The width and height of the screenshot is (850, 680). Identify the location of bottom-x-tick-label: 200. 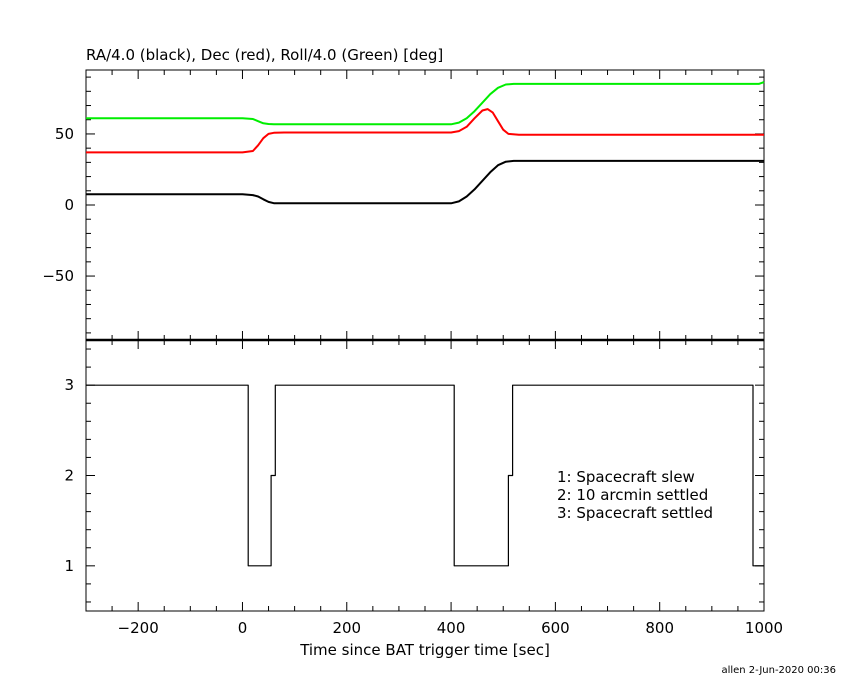
(346, 628).